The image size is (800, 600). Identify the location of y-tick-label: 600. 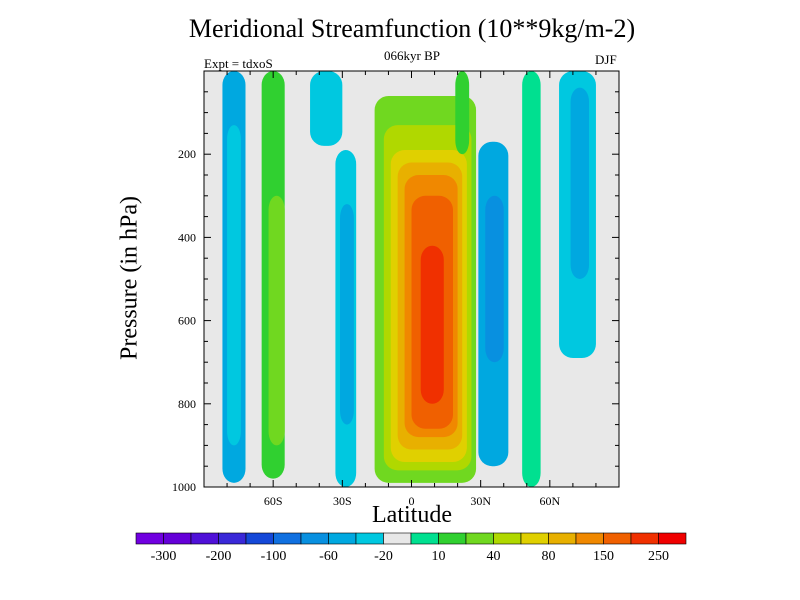
(187, 321).